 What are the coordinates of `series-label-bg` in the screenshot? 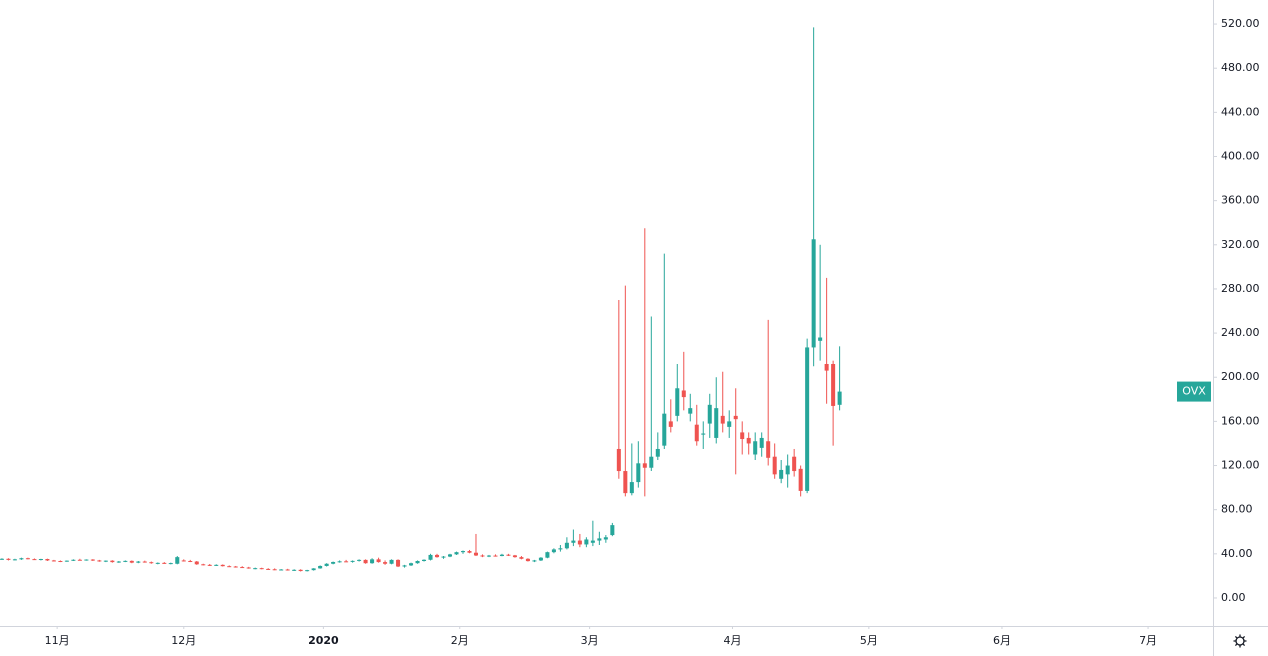 It's located at (1194, 391).